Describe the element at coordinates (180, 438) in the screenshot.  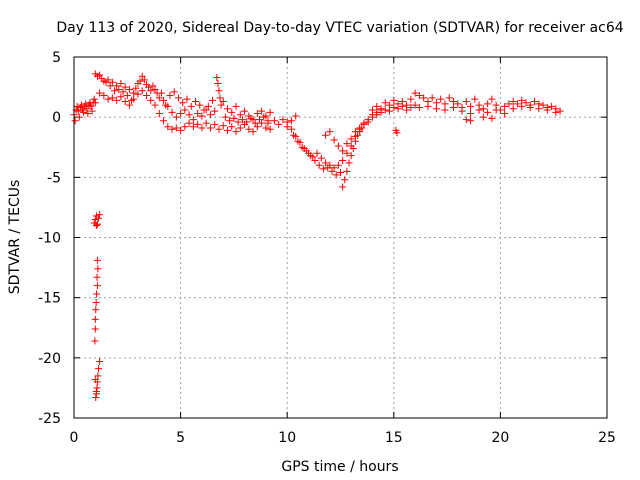
I see `x-tick-label: 5` at that location.